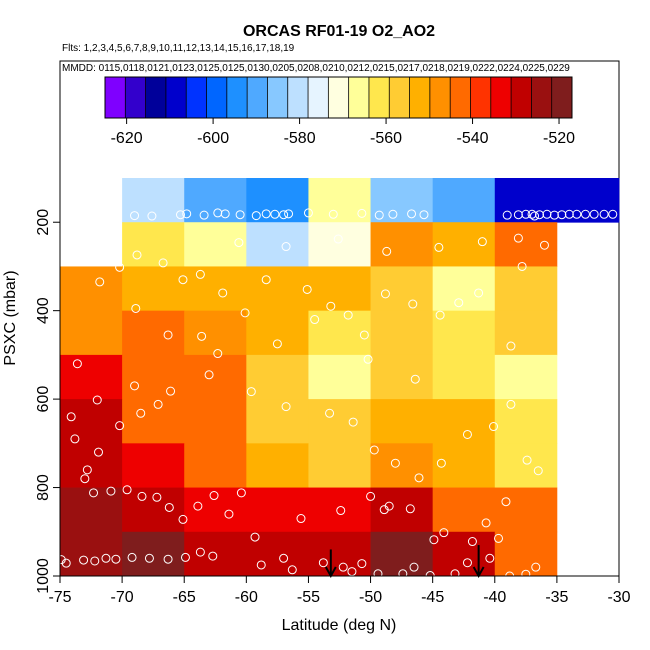  I want to click on x-tick-label: -75, so click(59, 597).